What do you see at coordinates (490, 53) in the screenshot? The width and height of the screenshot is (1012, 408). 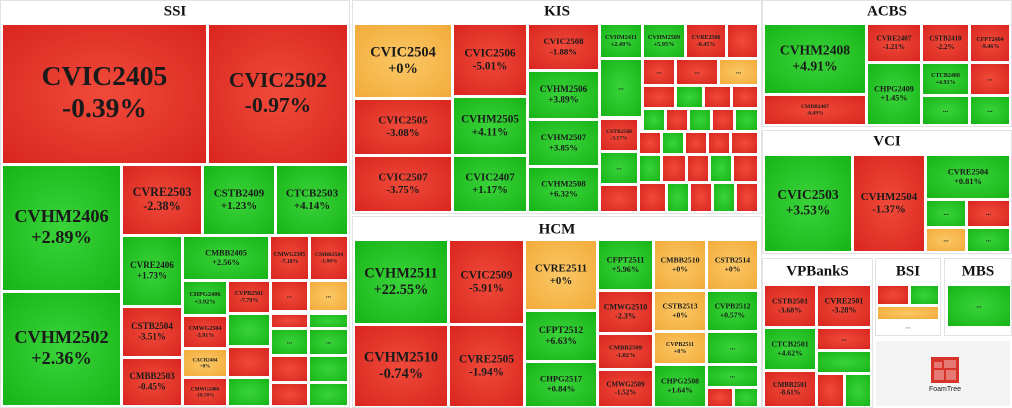 I see `tile-label: CVIC2506` at bounding box center [490, 53].